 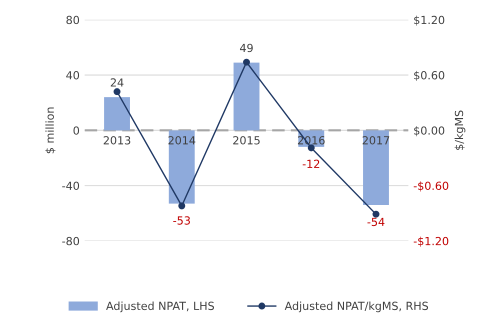 What do you see at coordinates (356, 306) in the screenshot?
I see `legend-label: Adjusted NPAT/kgMS, RHS` at bounding box center [356, 306].